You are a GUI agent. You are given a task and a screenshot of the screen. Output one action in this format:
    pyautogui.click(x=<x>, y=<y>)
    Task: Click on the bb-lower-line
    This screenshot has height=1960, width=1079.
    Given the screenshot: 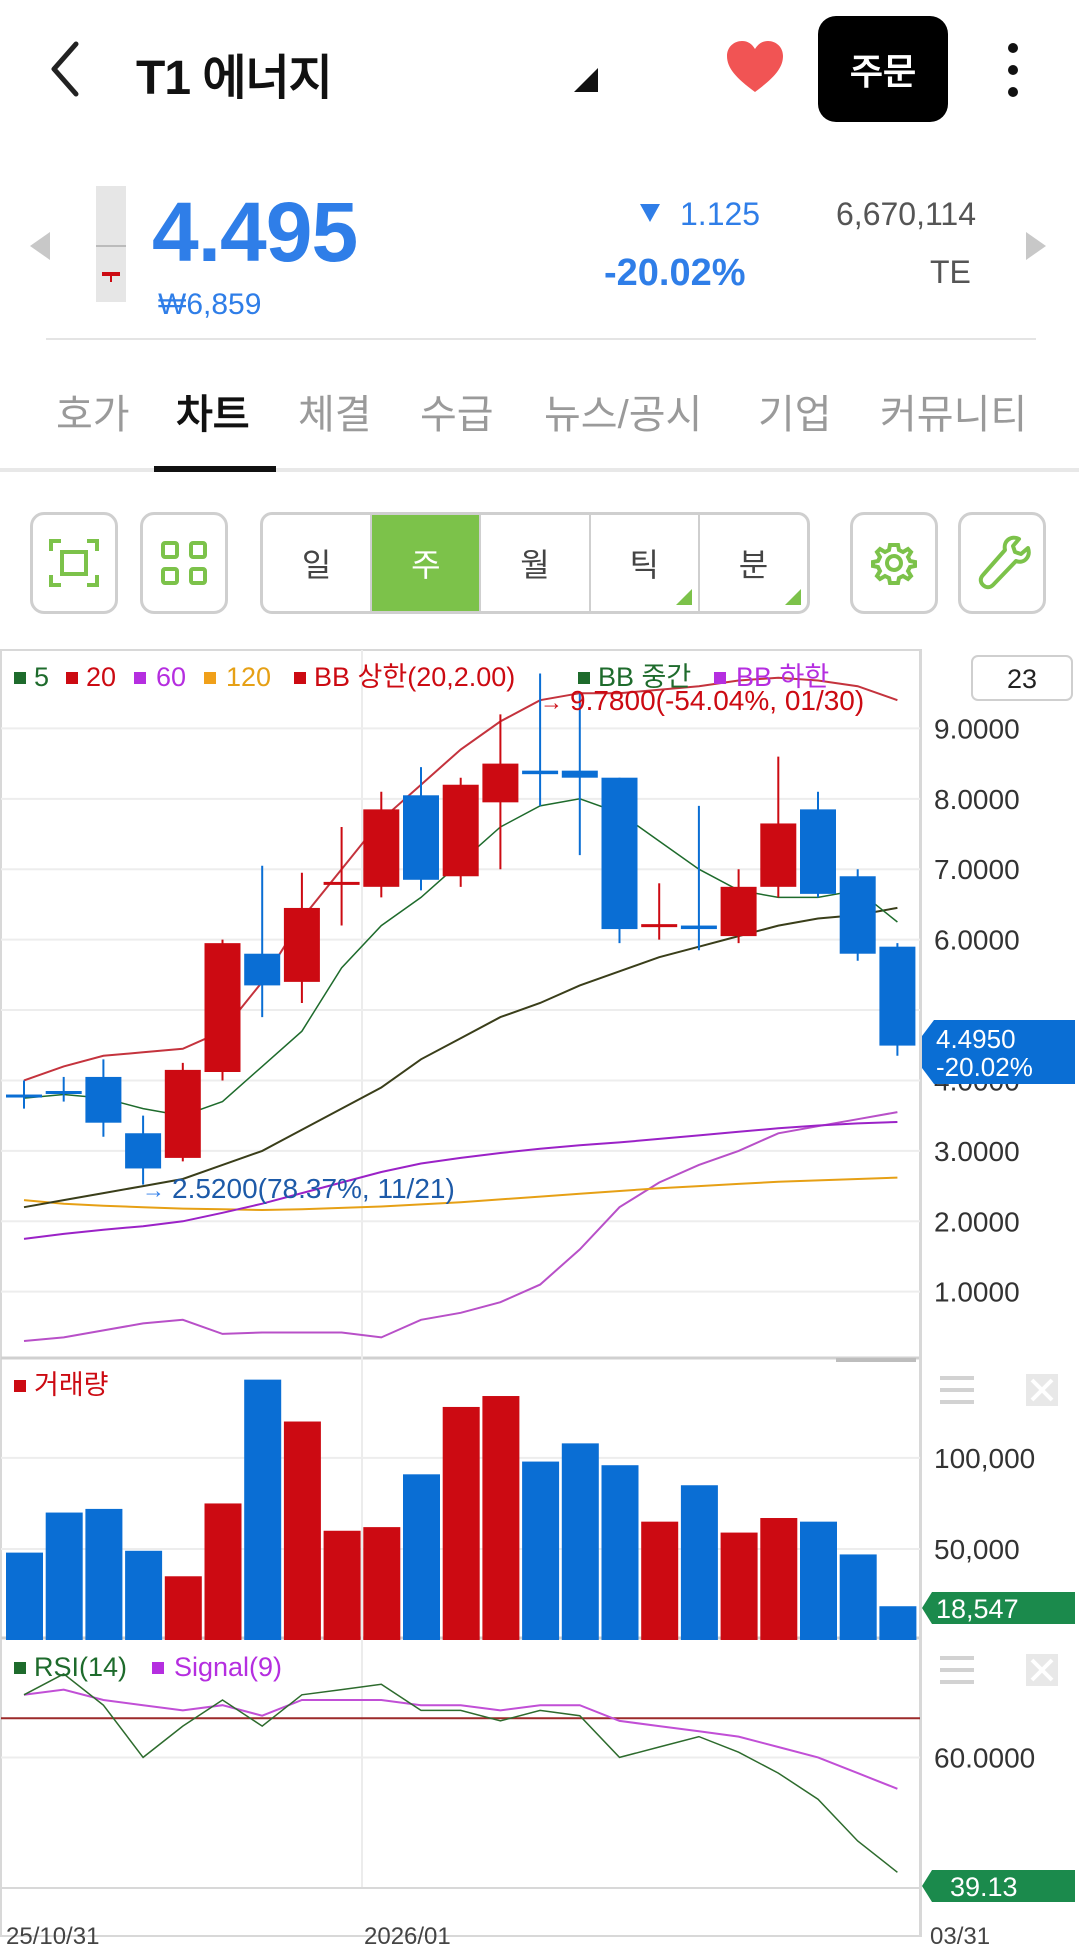 What is the action you would take?
    pyautogui.click(x=460, y=1226)
    